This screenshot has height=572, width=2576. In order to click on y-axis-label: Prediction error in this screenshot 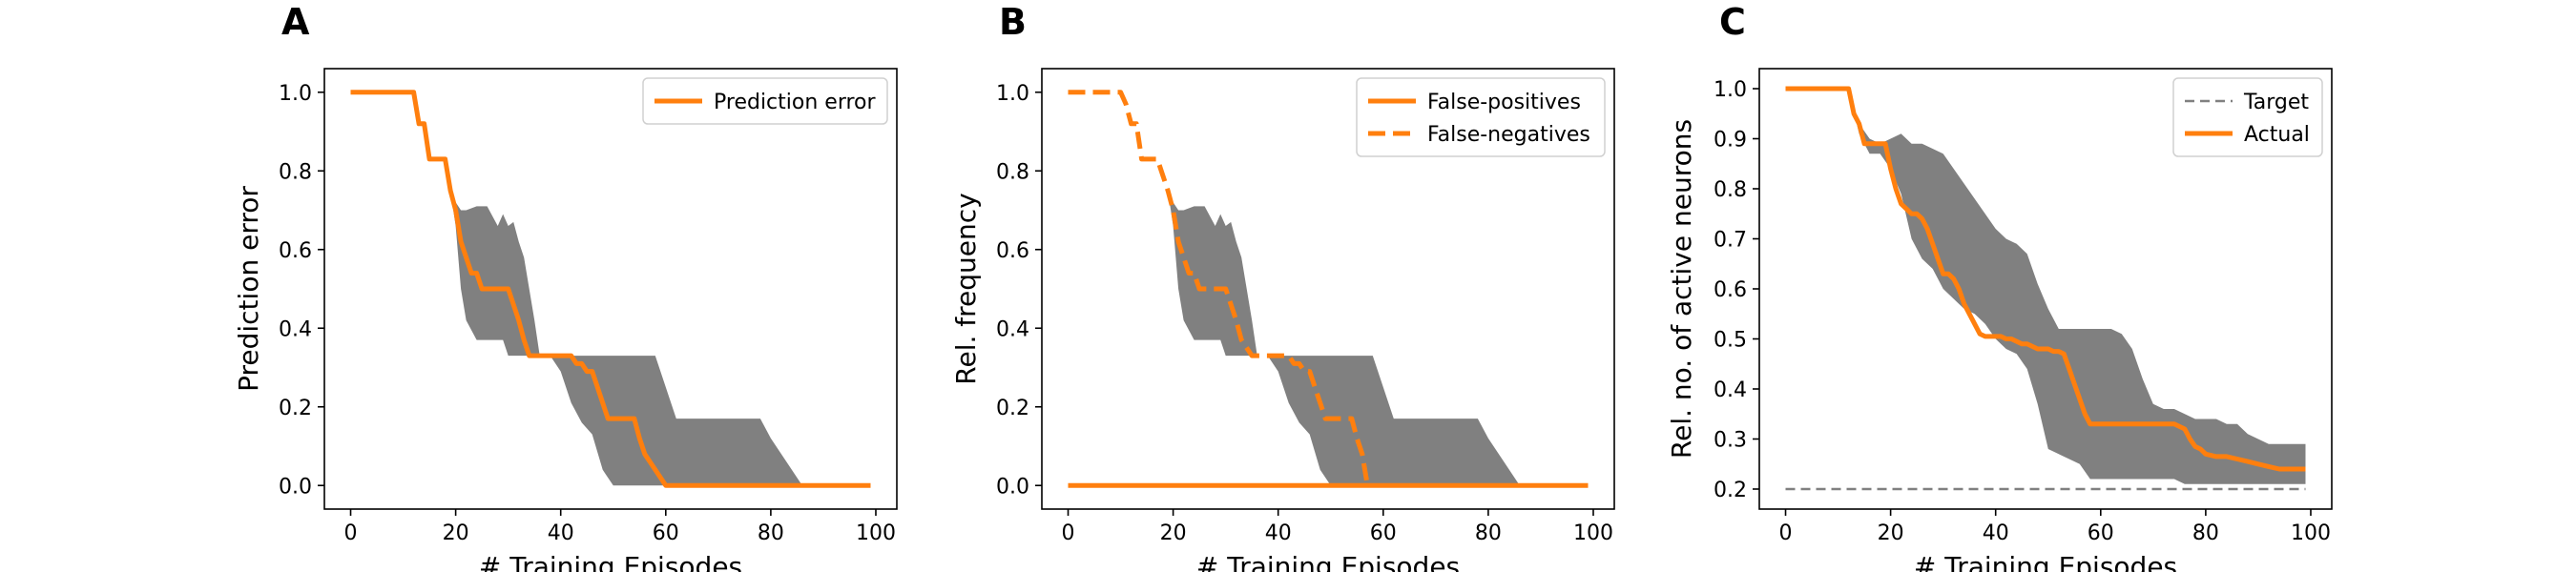, I will do `click(248, 289)`.